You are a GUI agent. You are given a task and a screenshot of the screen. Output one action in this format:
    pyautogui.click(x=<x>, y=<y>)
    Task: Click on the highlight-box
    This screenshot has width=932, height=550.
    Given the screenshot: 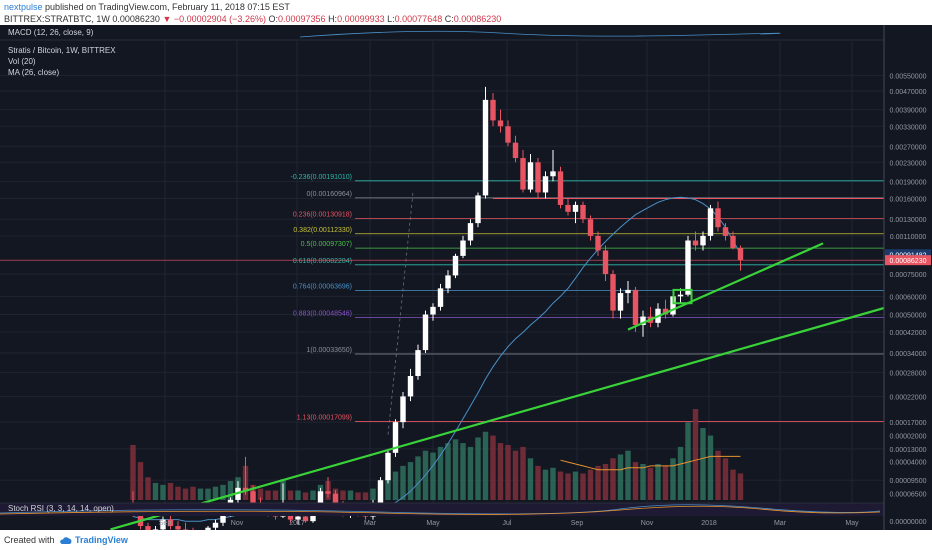 What is the action you would take?
    pyautogui.click(x=682, y=296)
    